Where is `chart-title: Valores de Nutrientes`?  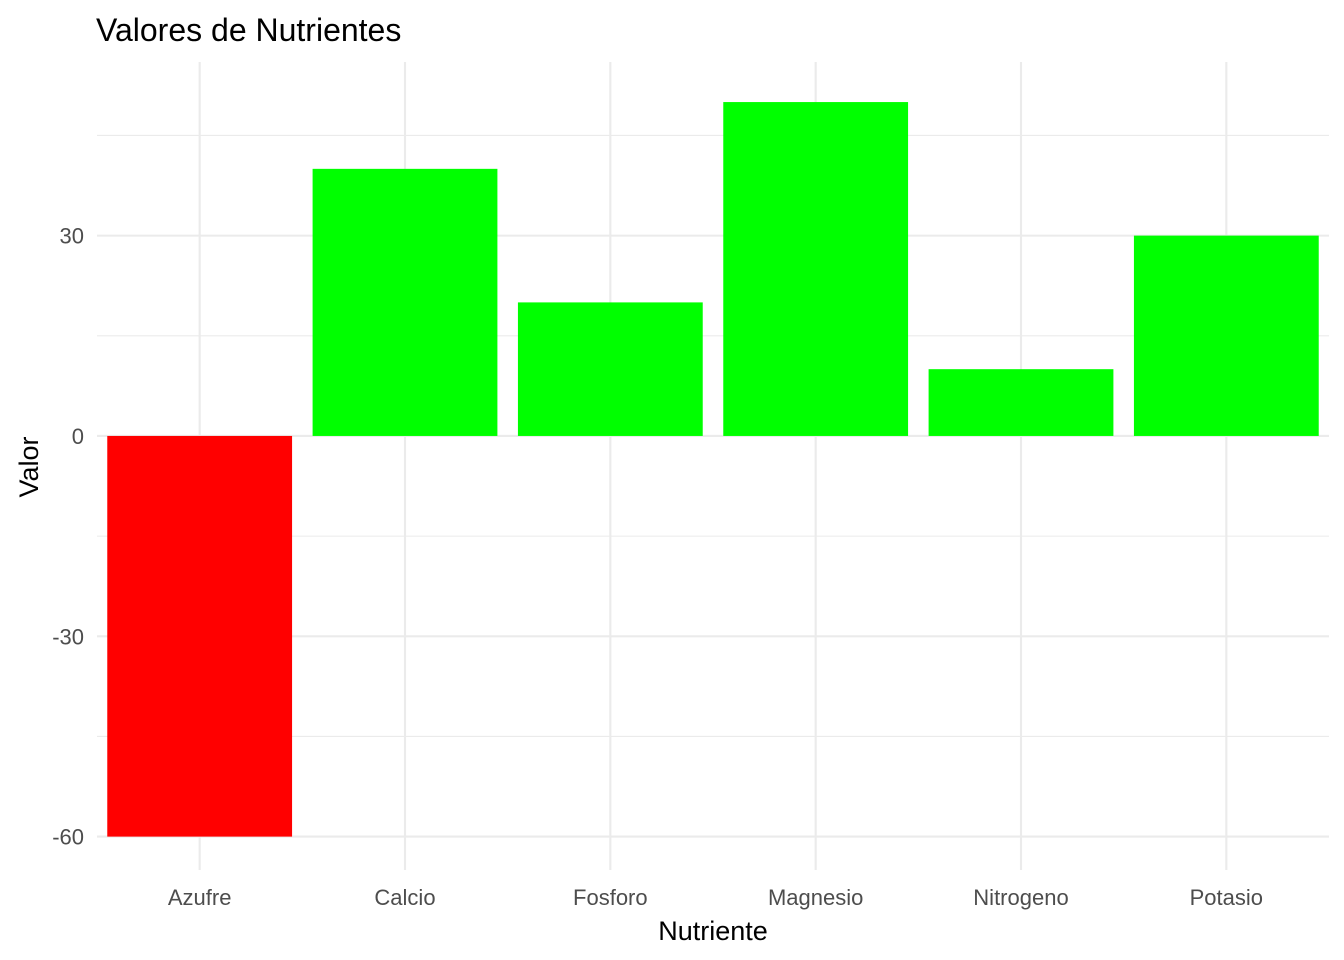
chart-title: Valores de Nutrientes is located at coordinates (248, 30).